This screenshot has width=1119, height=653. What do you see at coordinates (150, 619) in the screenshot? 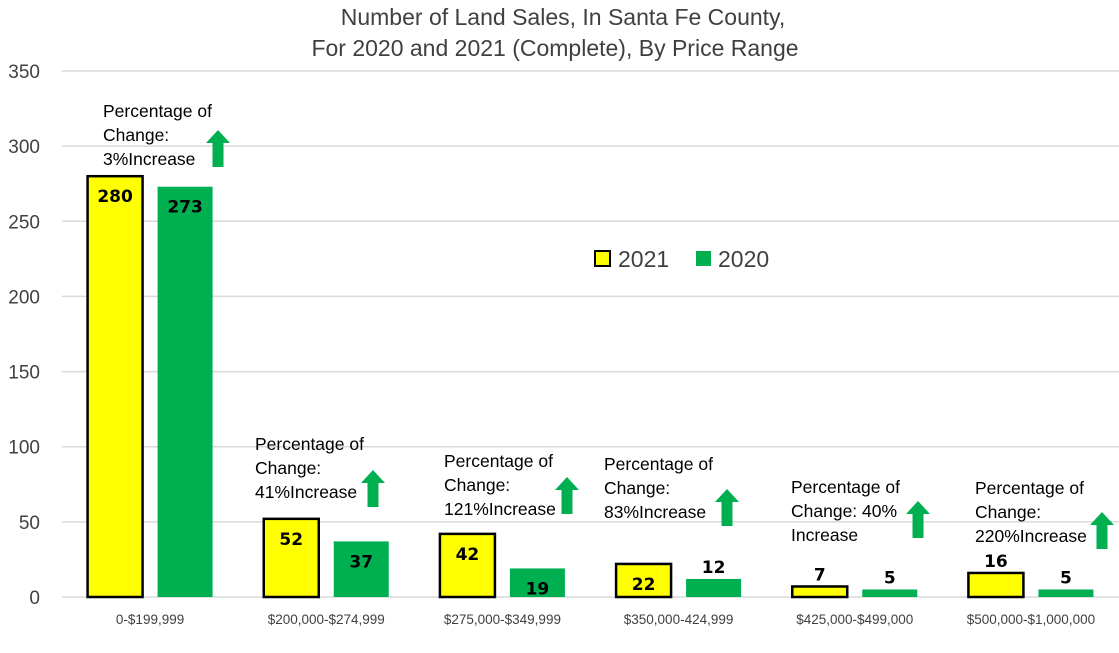
I see `x-tick-label: 0-$199,999` at bounding box center [150, 619].